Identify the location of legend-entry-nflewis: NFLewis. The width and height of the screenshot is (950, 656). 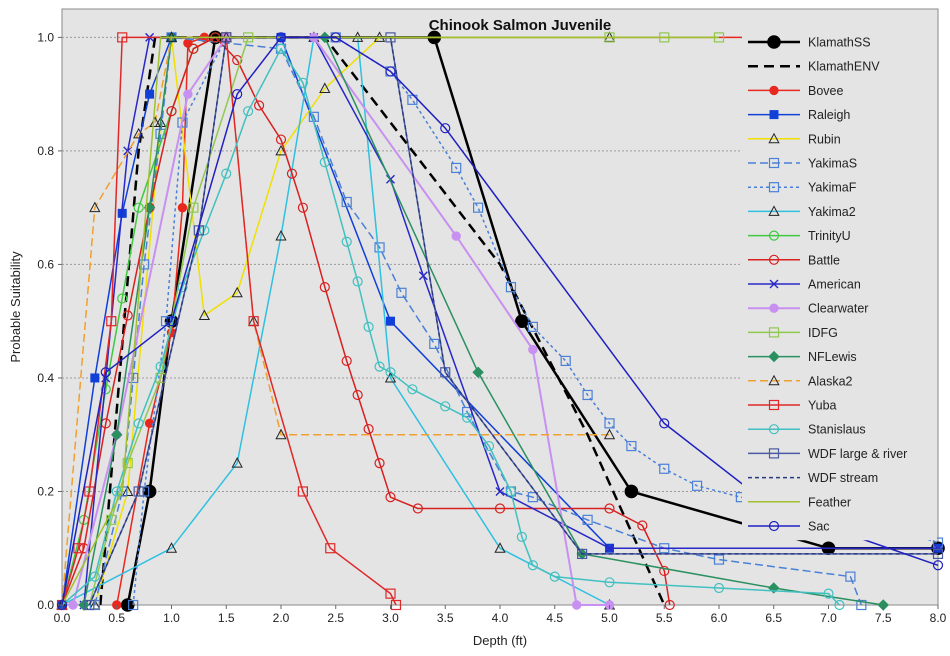
(802, 357).